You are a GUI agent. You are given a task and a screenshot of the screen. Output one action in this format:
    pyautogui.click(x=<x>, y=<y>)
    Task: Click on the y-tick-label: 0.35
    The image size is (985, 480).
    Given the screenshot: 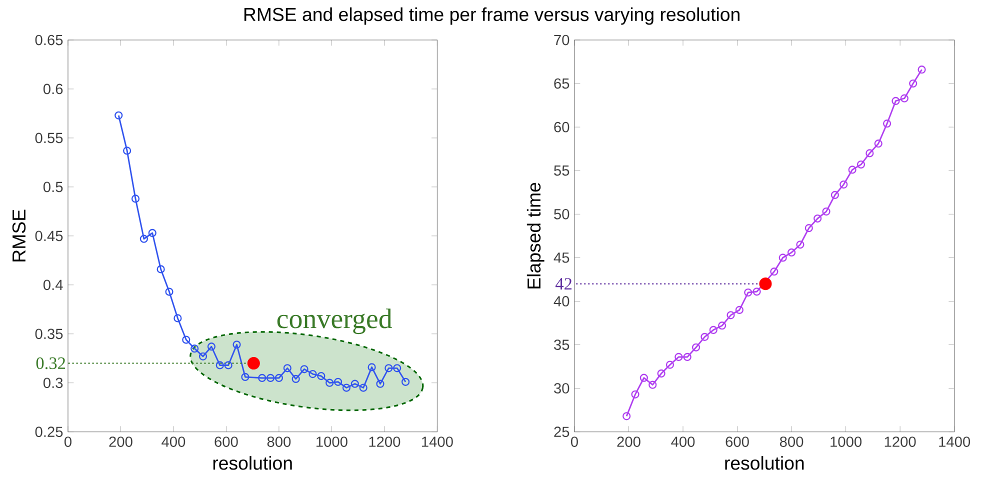 What is the action you would take?
    pyautogui.click(x=49, y=334)
    